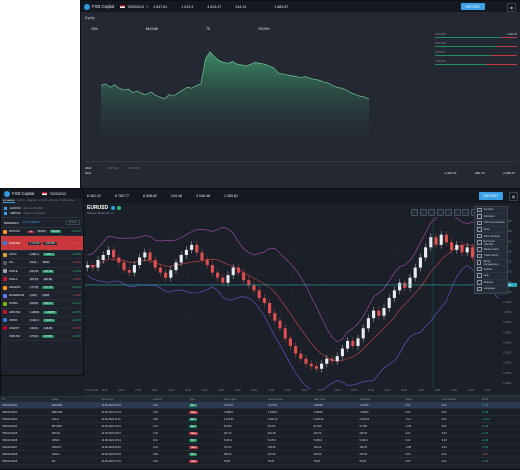 Image resolution: width=520 pixels, height=470 pixels. I want to click on asset-bid: 2,381.4, so click(34, 254).